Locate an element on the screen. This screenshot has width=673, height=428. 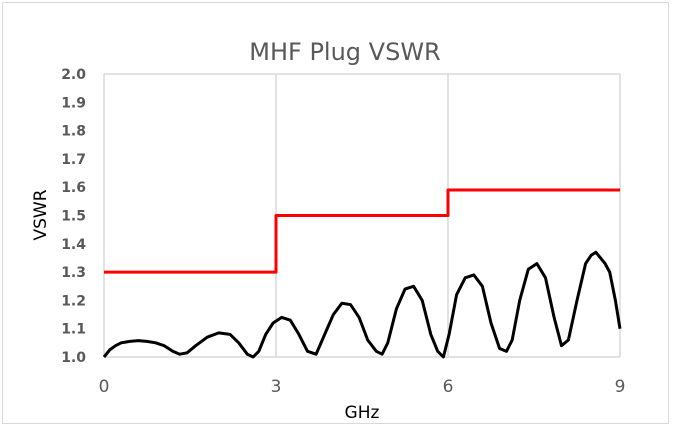
y-tick-label: 1.4 is located at coordinates (73, 245).